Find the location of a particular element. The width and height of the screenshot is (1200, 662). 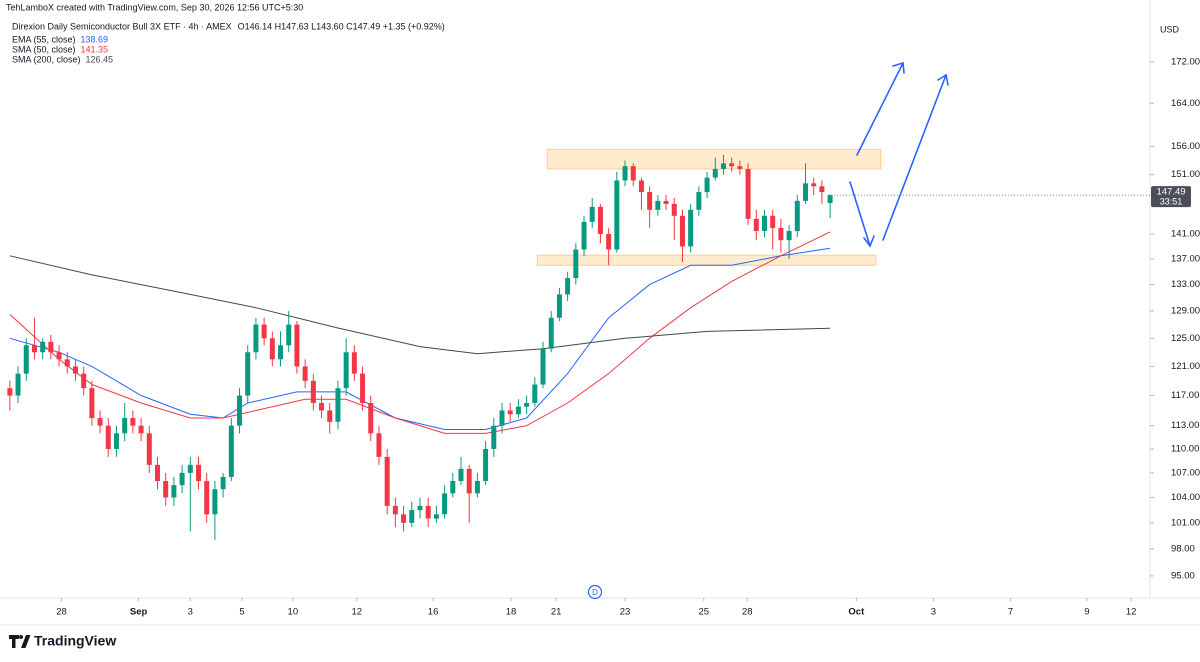

x-tick-label: 10 is located at coordinates (293, 612).